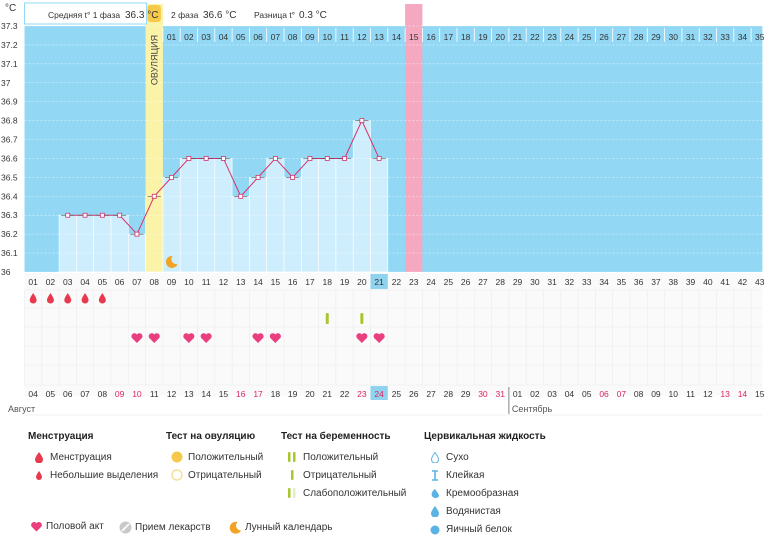 The width and height of the screenshot is (770, 538). Describe the element at coordinates (414, 394) in the screenshot. I see `date-label: 26` at that location.